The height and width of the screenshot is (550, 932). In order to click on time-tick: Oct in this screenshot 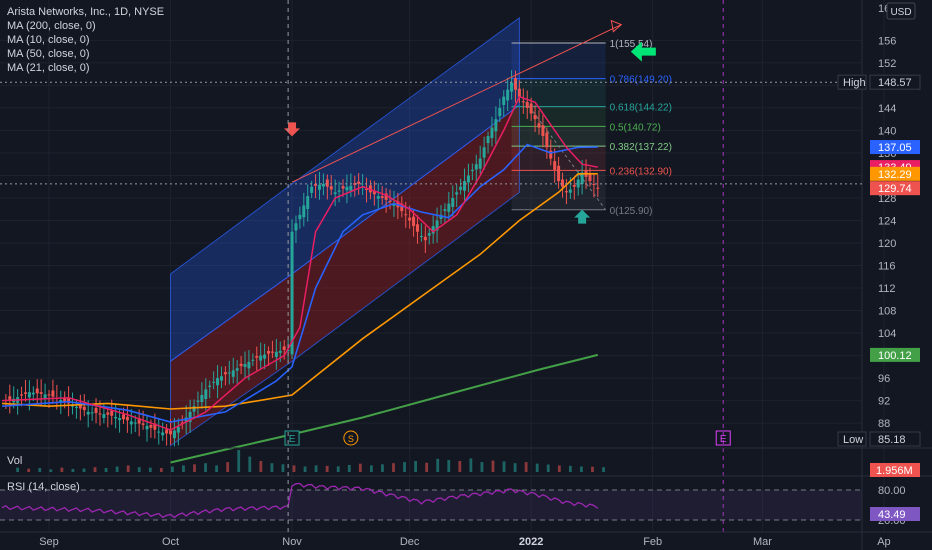, I will do `click(170, 542)`.